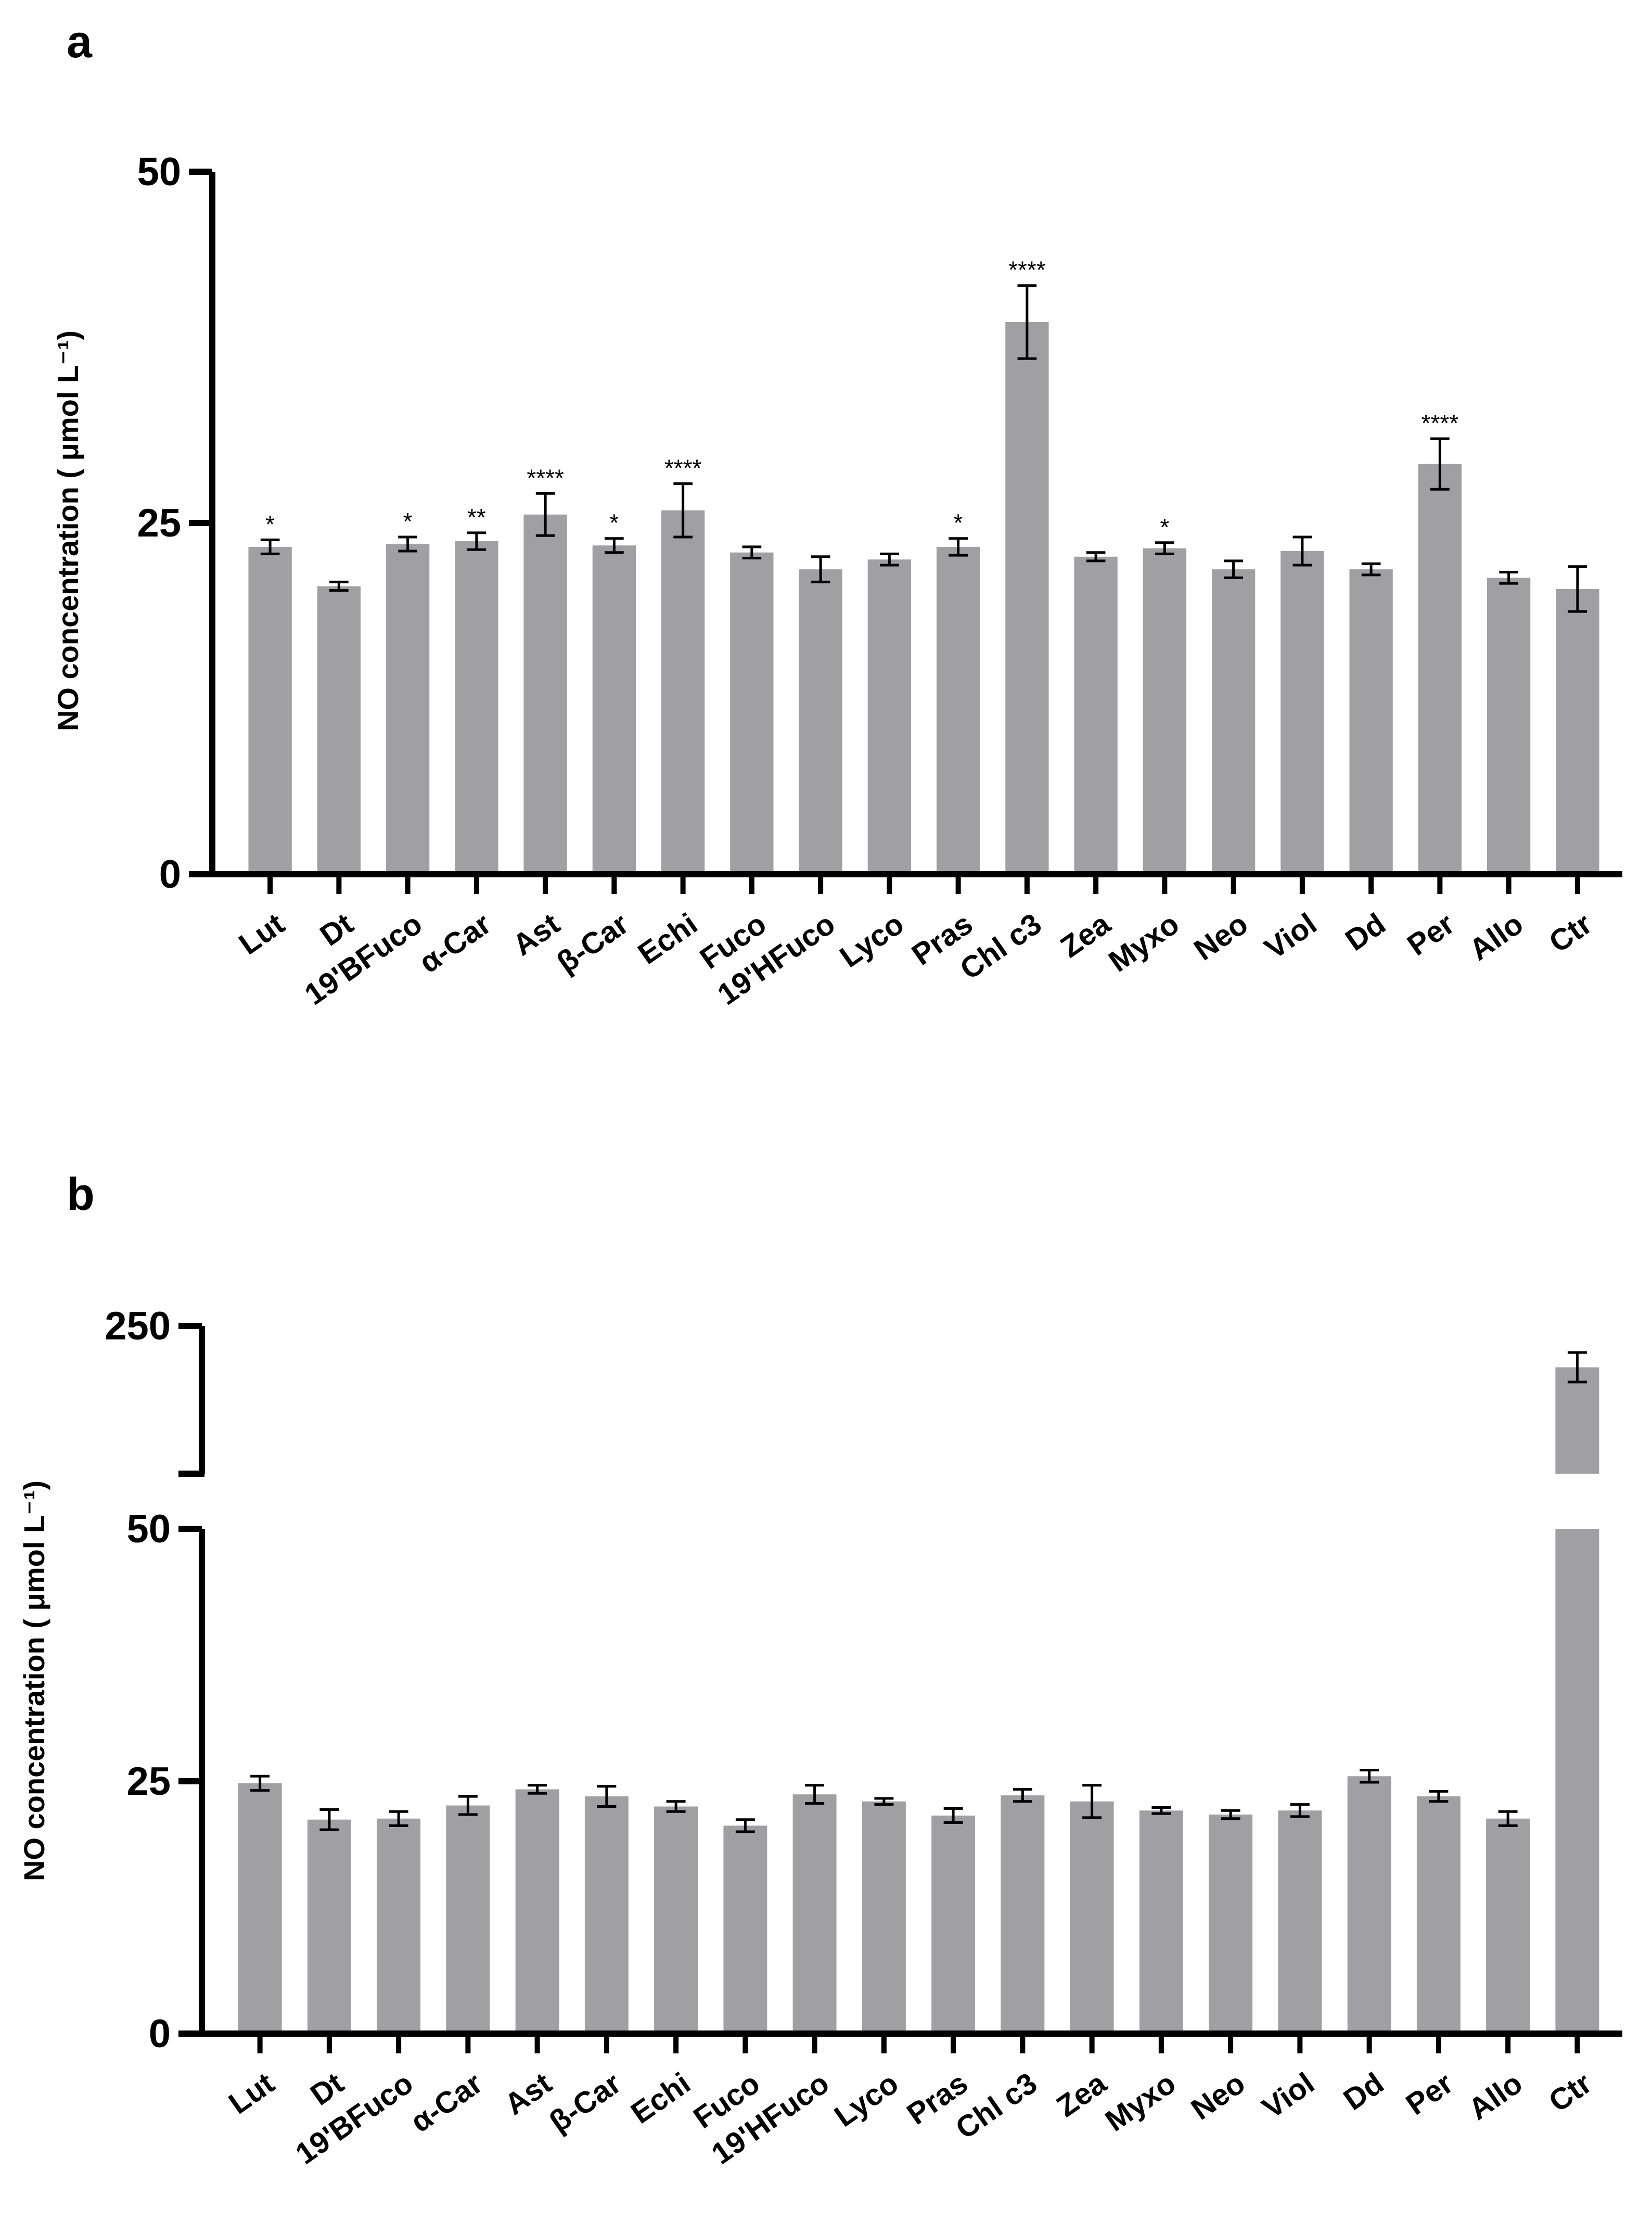 The height and width of the screenshot is (2235, 1652). Describe the element at coordinates (476, 517) in the screenshot. I see `significance-label: **` at that location.